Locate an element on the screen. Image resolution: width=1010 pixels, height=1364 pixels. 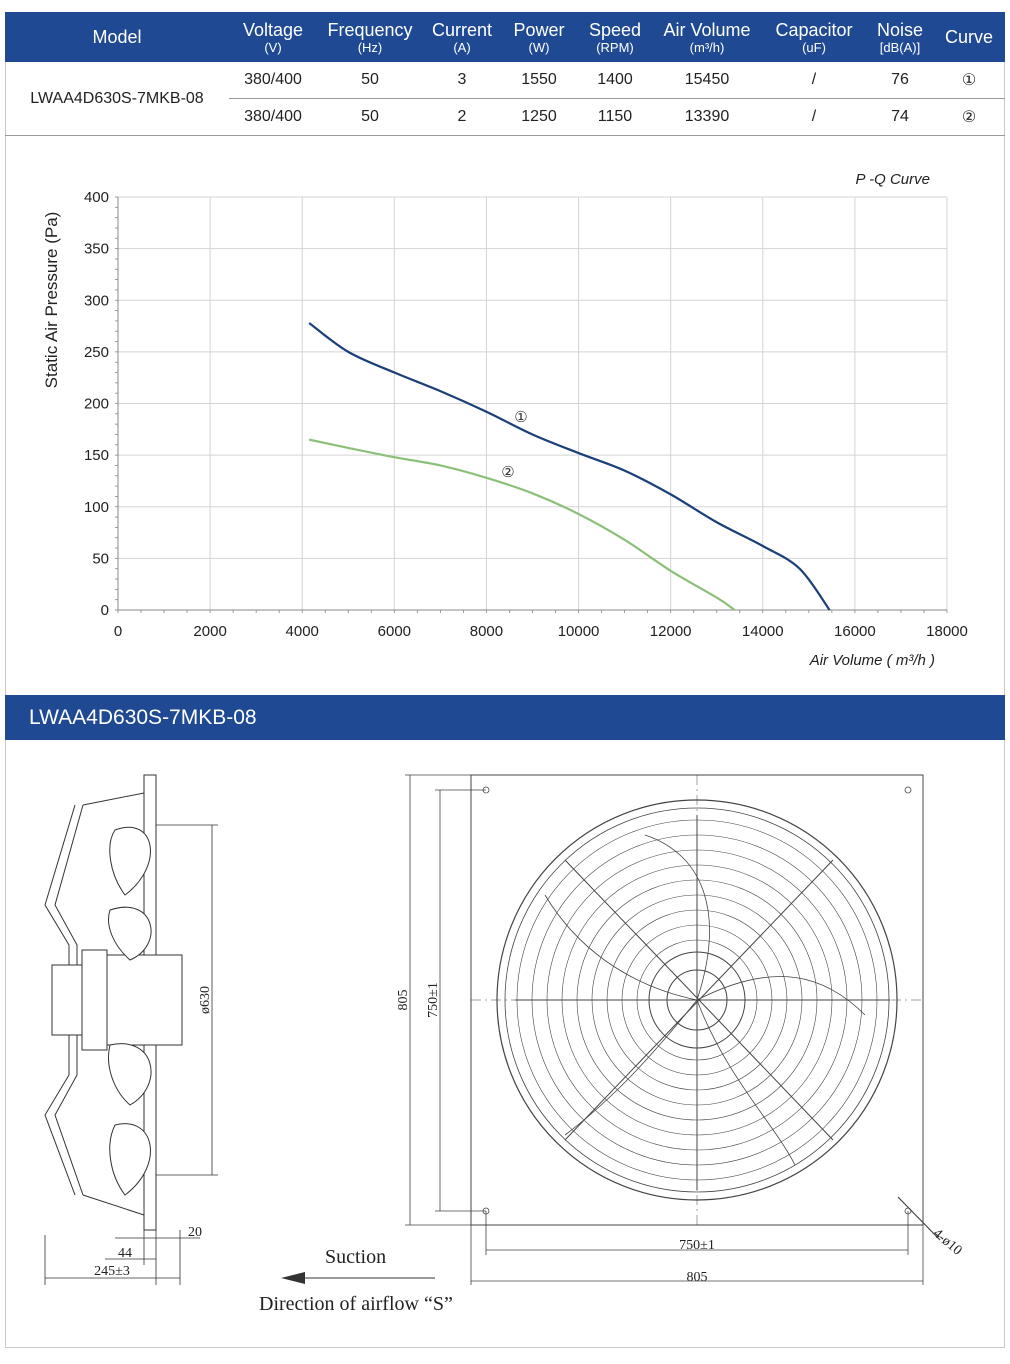
table-cell: 1400 is located at coordinates (615, 80).